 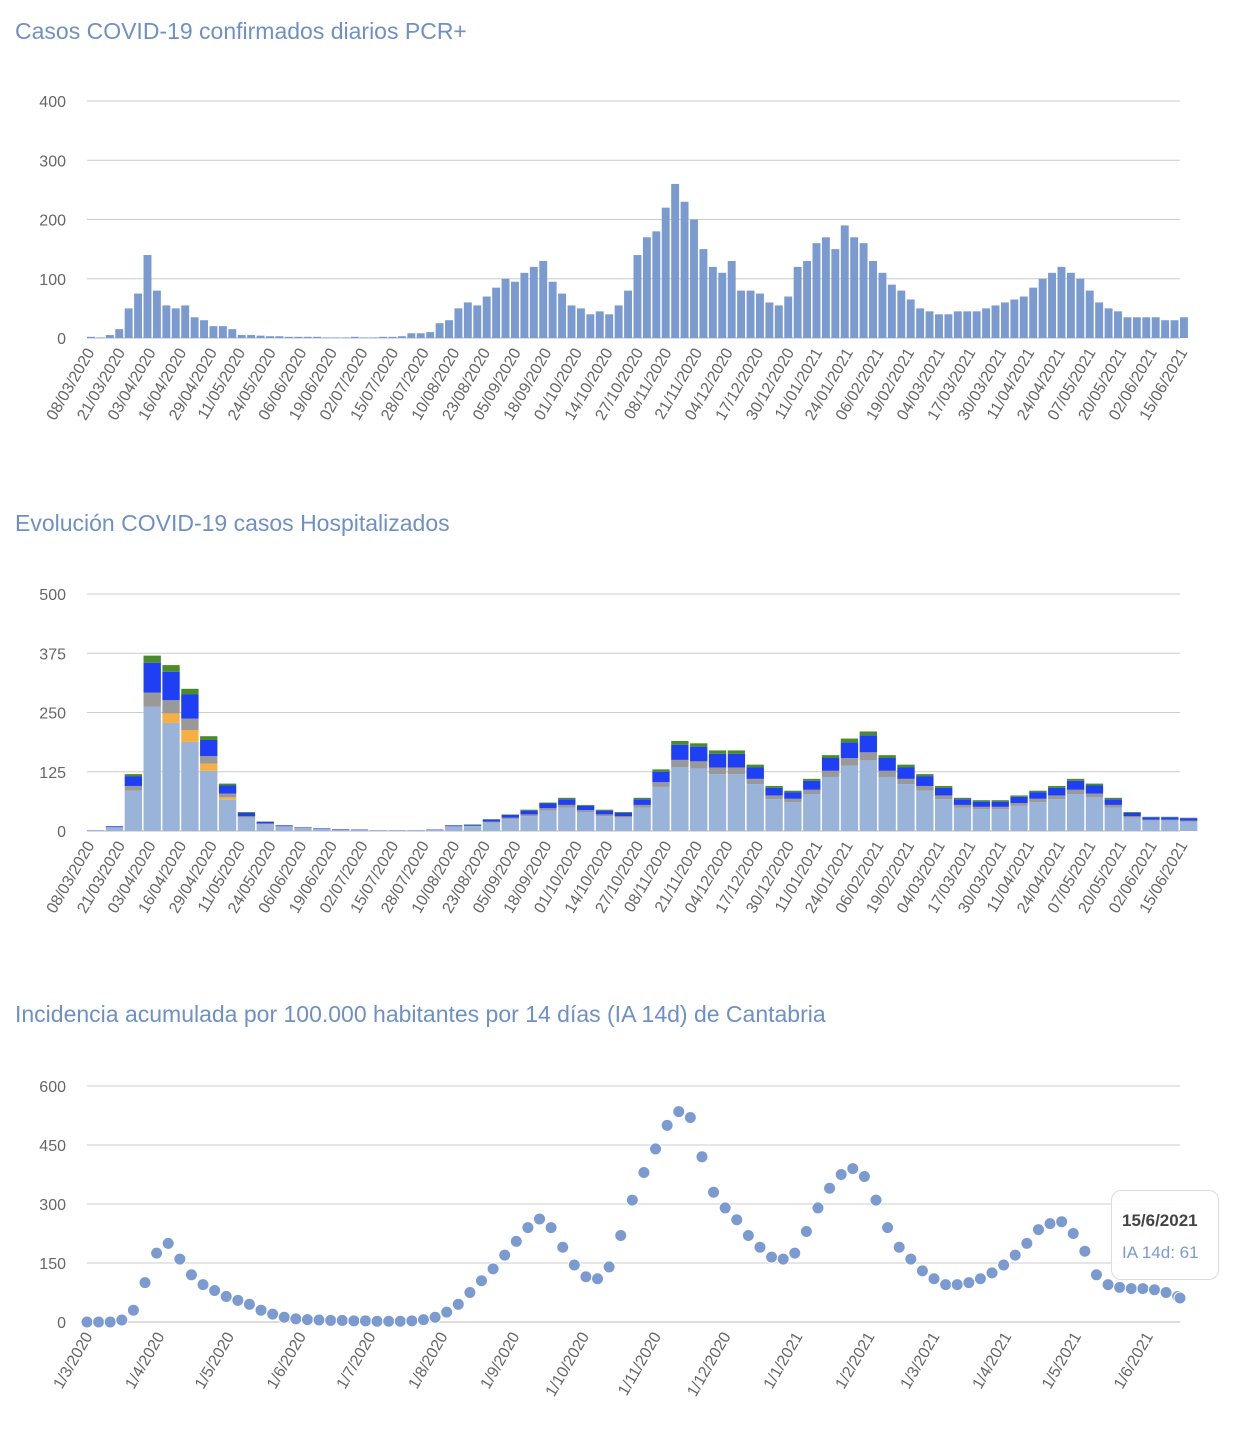 I want to click on y-tick-label: 450, so click(x=52, y=1146).